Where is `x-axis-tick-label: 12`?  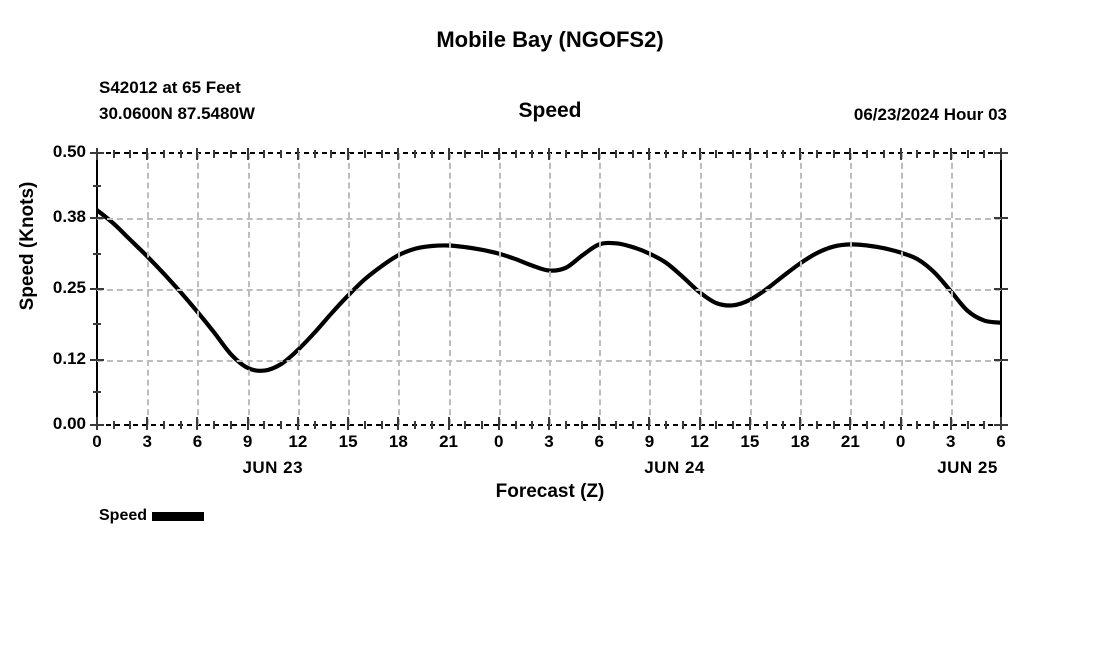
x-axis-tick-label: 12 is located at coordinates (298, 441).